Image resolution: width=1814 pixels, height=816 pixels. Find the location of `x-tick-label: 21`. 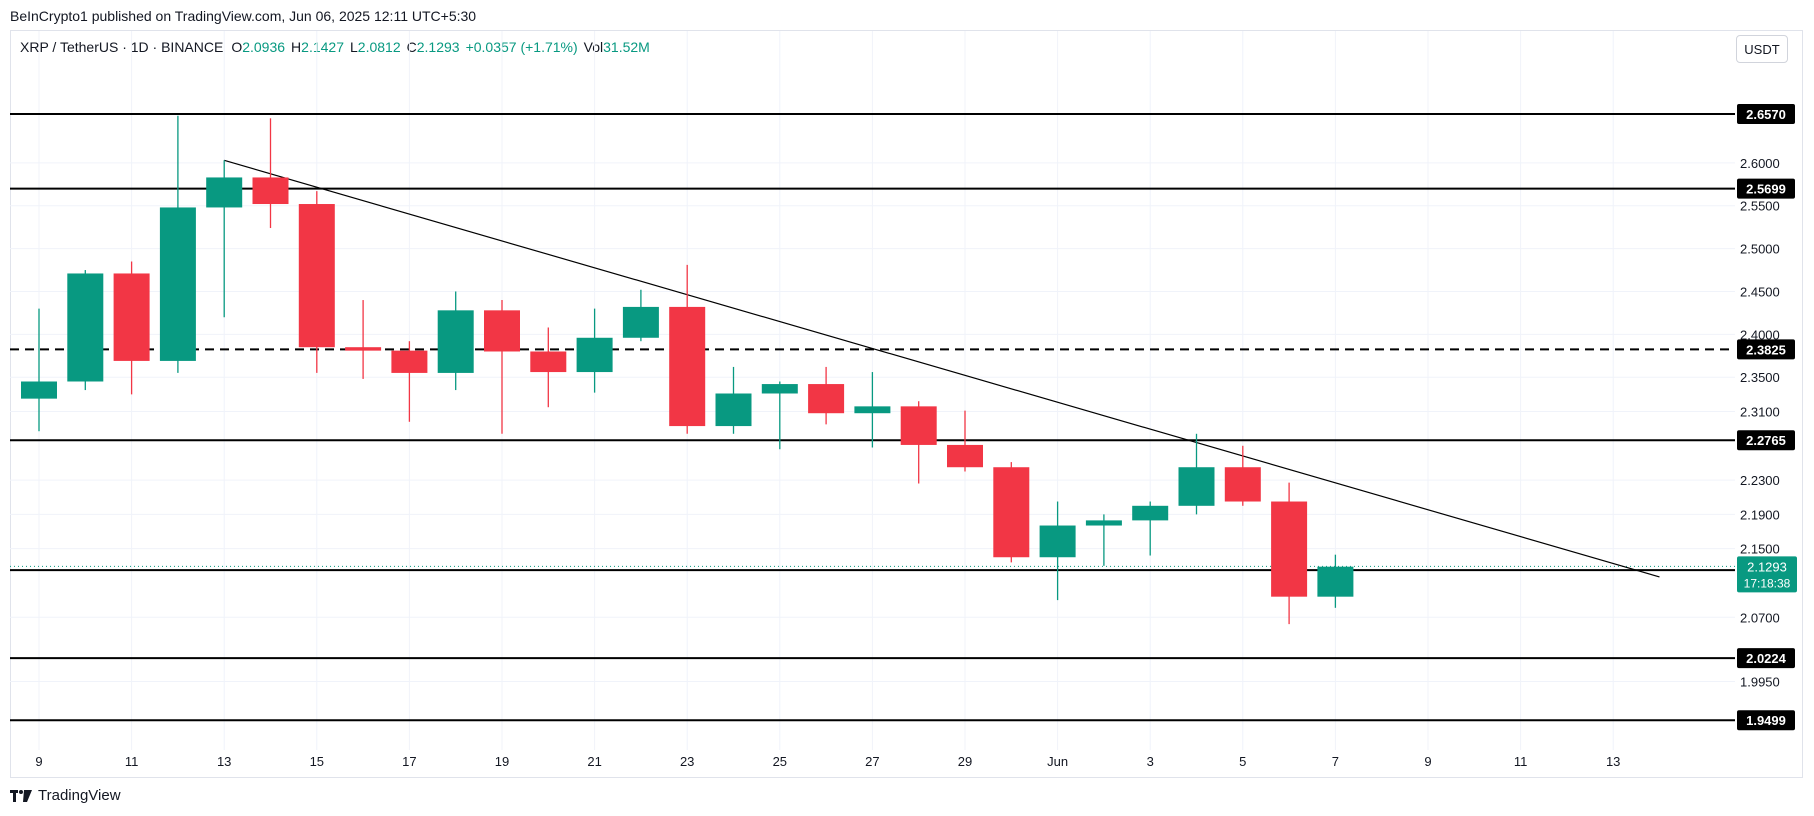

x-tick-label: 21 is located at coordinates (594, 761).